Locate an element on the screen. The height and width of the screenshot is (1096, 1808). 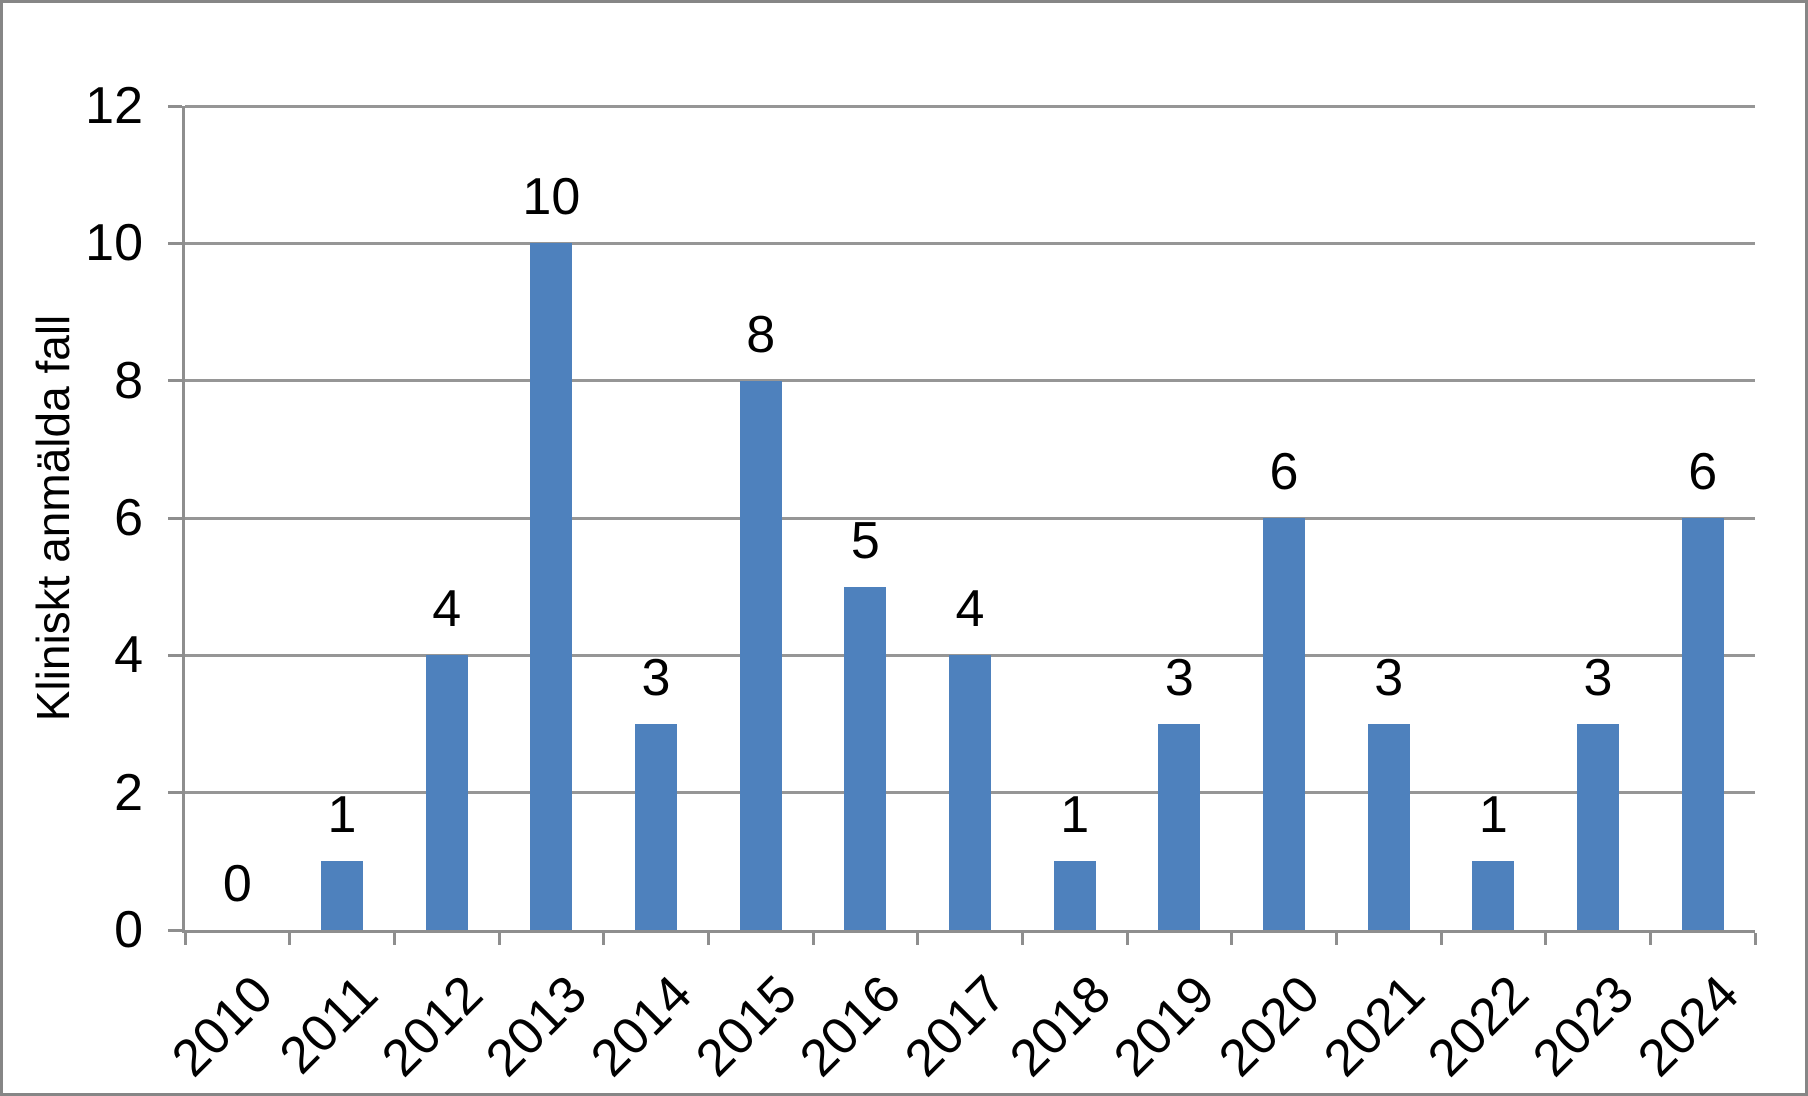
bar-value-label: 0 is located at coordinates (237, 884).